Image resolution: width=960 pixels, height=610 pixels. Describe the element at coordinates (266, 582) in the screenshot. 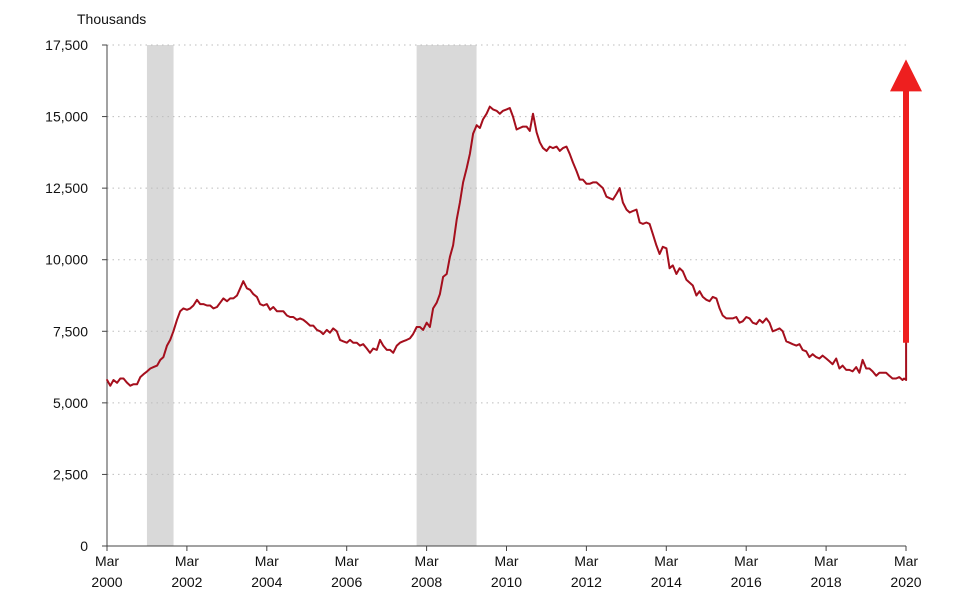

I see `x-tick-label-year: 2004` at that location.